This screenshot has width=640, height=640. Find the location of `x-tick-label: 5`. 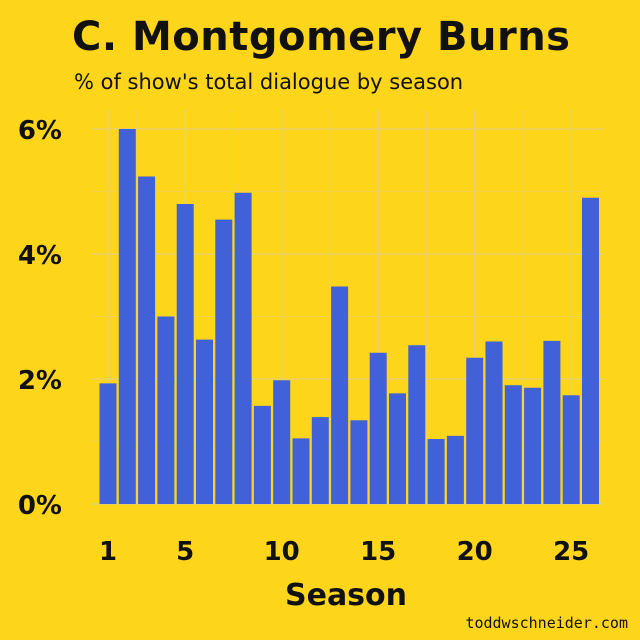

x-tick-label: 5 is located at coordinates (185, 552).